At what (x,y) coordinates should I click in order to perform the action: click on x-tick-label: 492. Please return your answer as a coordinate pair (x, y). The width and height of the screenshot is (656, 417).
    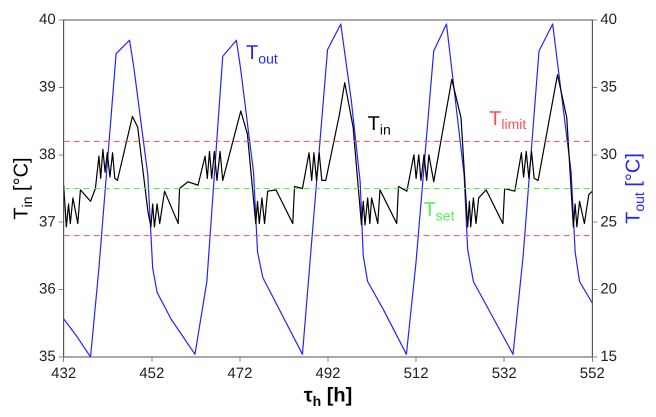
    Looking at the image, I should click on (328, 373).